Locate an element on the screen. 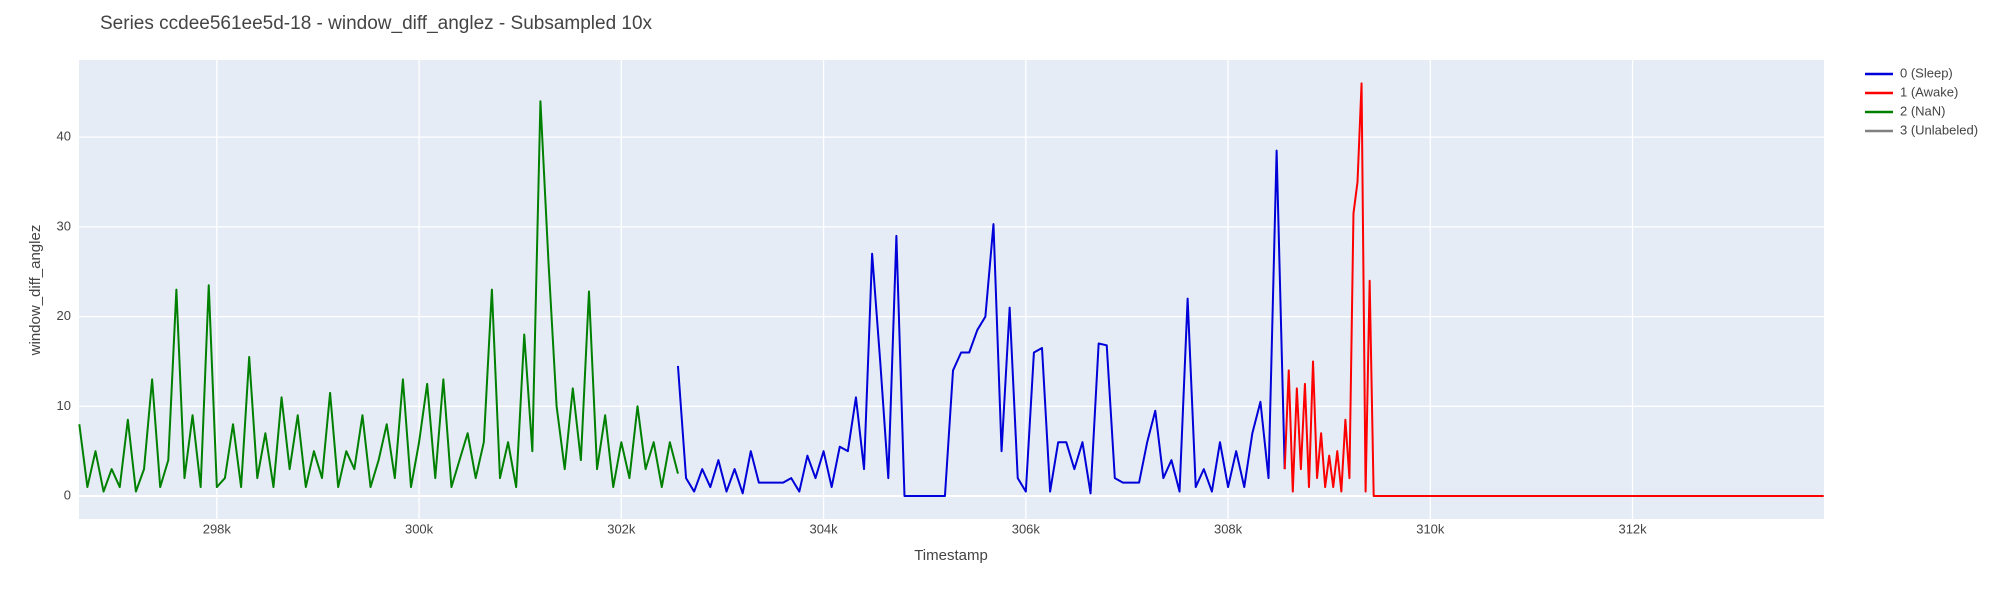  x-tick-label: 308k is located at coordinates (1228, 528).